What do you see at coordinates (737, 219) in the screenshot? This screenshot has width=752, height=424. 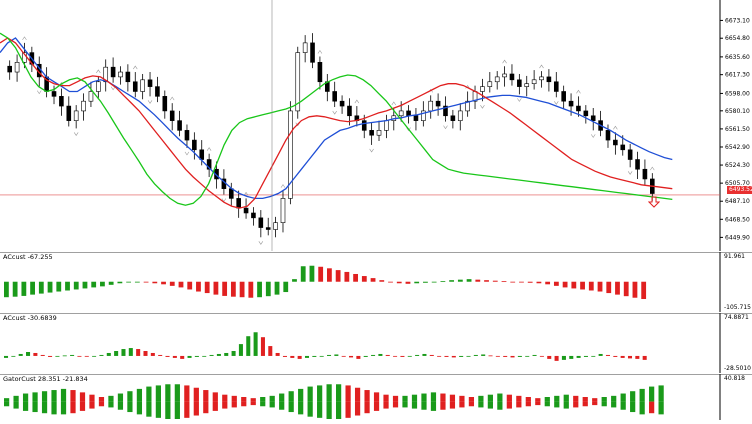 I see `axis-tick-label: 6468.50` at bounding box center [737, 219].